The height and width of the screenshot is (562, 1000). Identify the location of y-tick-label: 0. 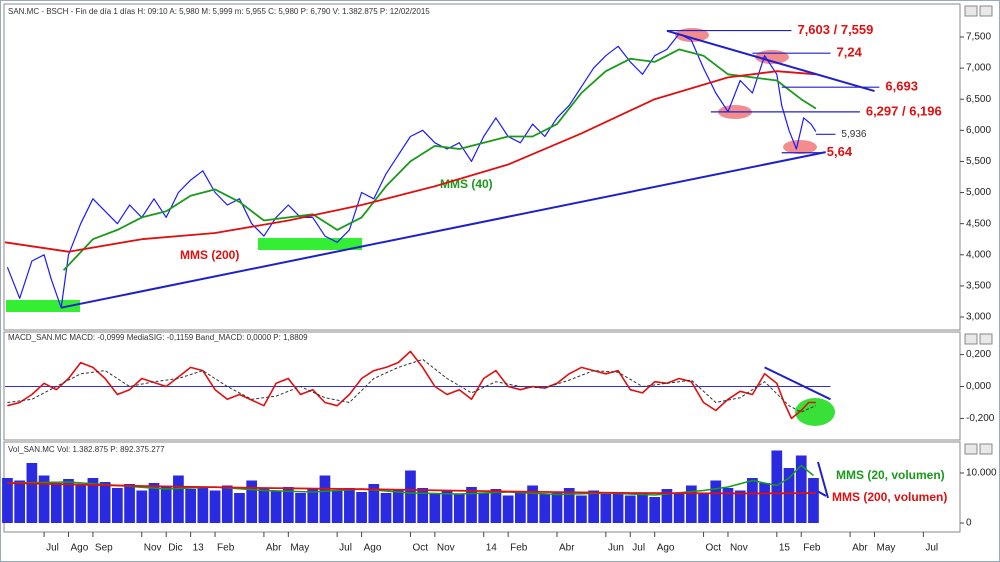
(969, 523).